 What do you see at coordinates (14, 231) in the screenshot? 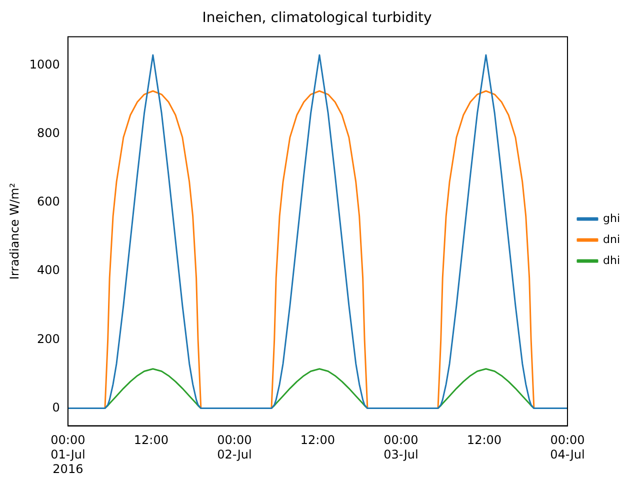
I see `y-axis-title: Irradiance W/m²` at bounding box center [14, 231].